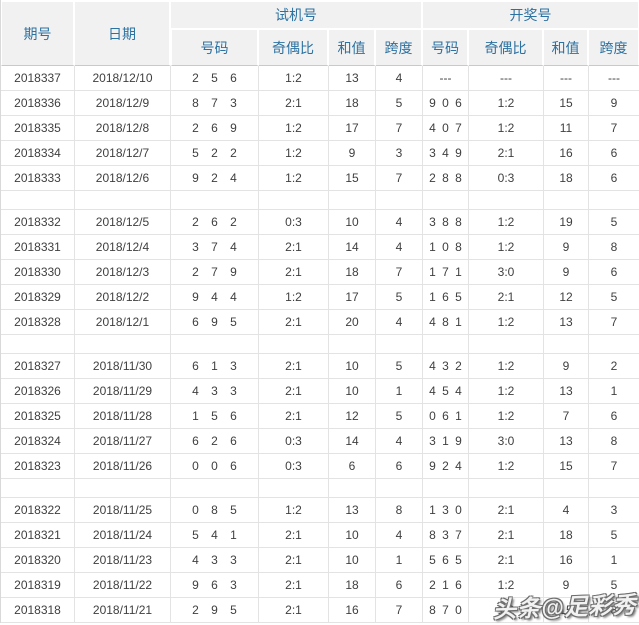 The height and width of the screenshot is (625, 639). What do you see at coordinates (320, 247) in the screenshot?
I see `table-row: 2018331 2018/12/4 3 7 4 2:1 14 4 1 0 8 1:2 9 8` at bounding box center [320, 247].